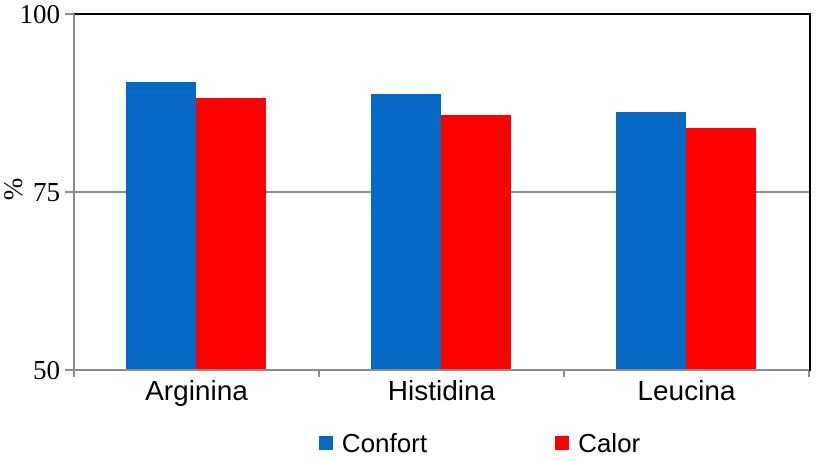  I want to click on bar-calor-arginina, so click(231, 234).